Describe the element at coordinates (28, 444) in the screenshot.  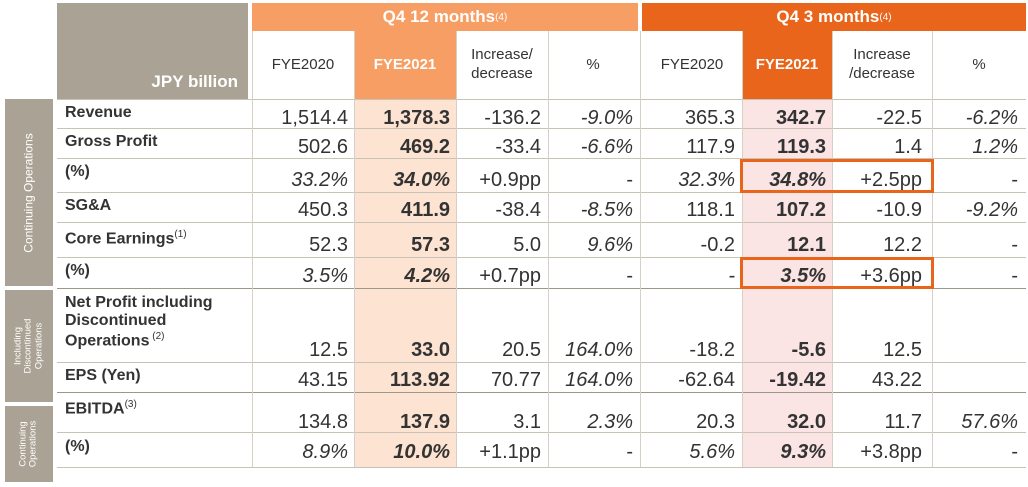
I see `side-label-continuing-2: Continuing Operations` at that location.